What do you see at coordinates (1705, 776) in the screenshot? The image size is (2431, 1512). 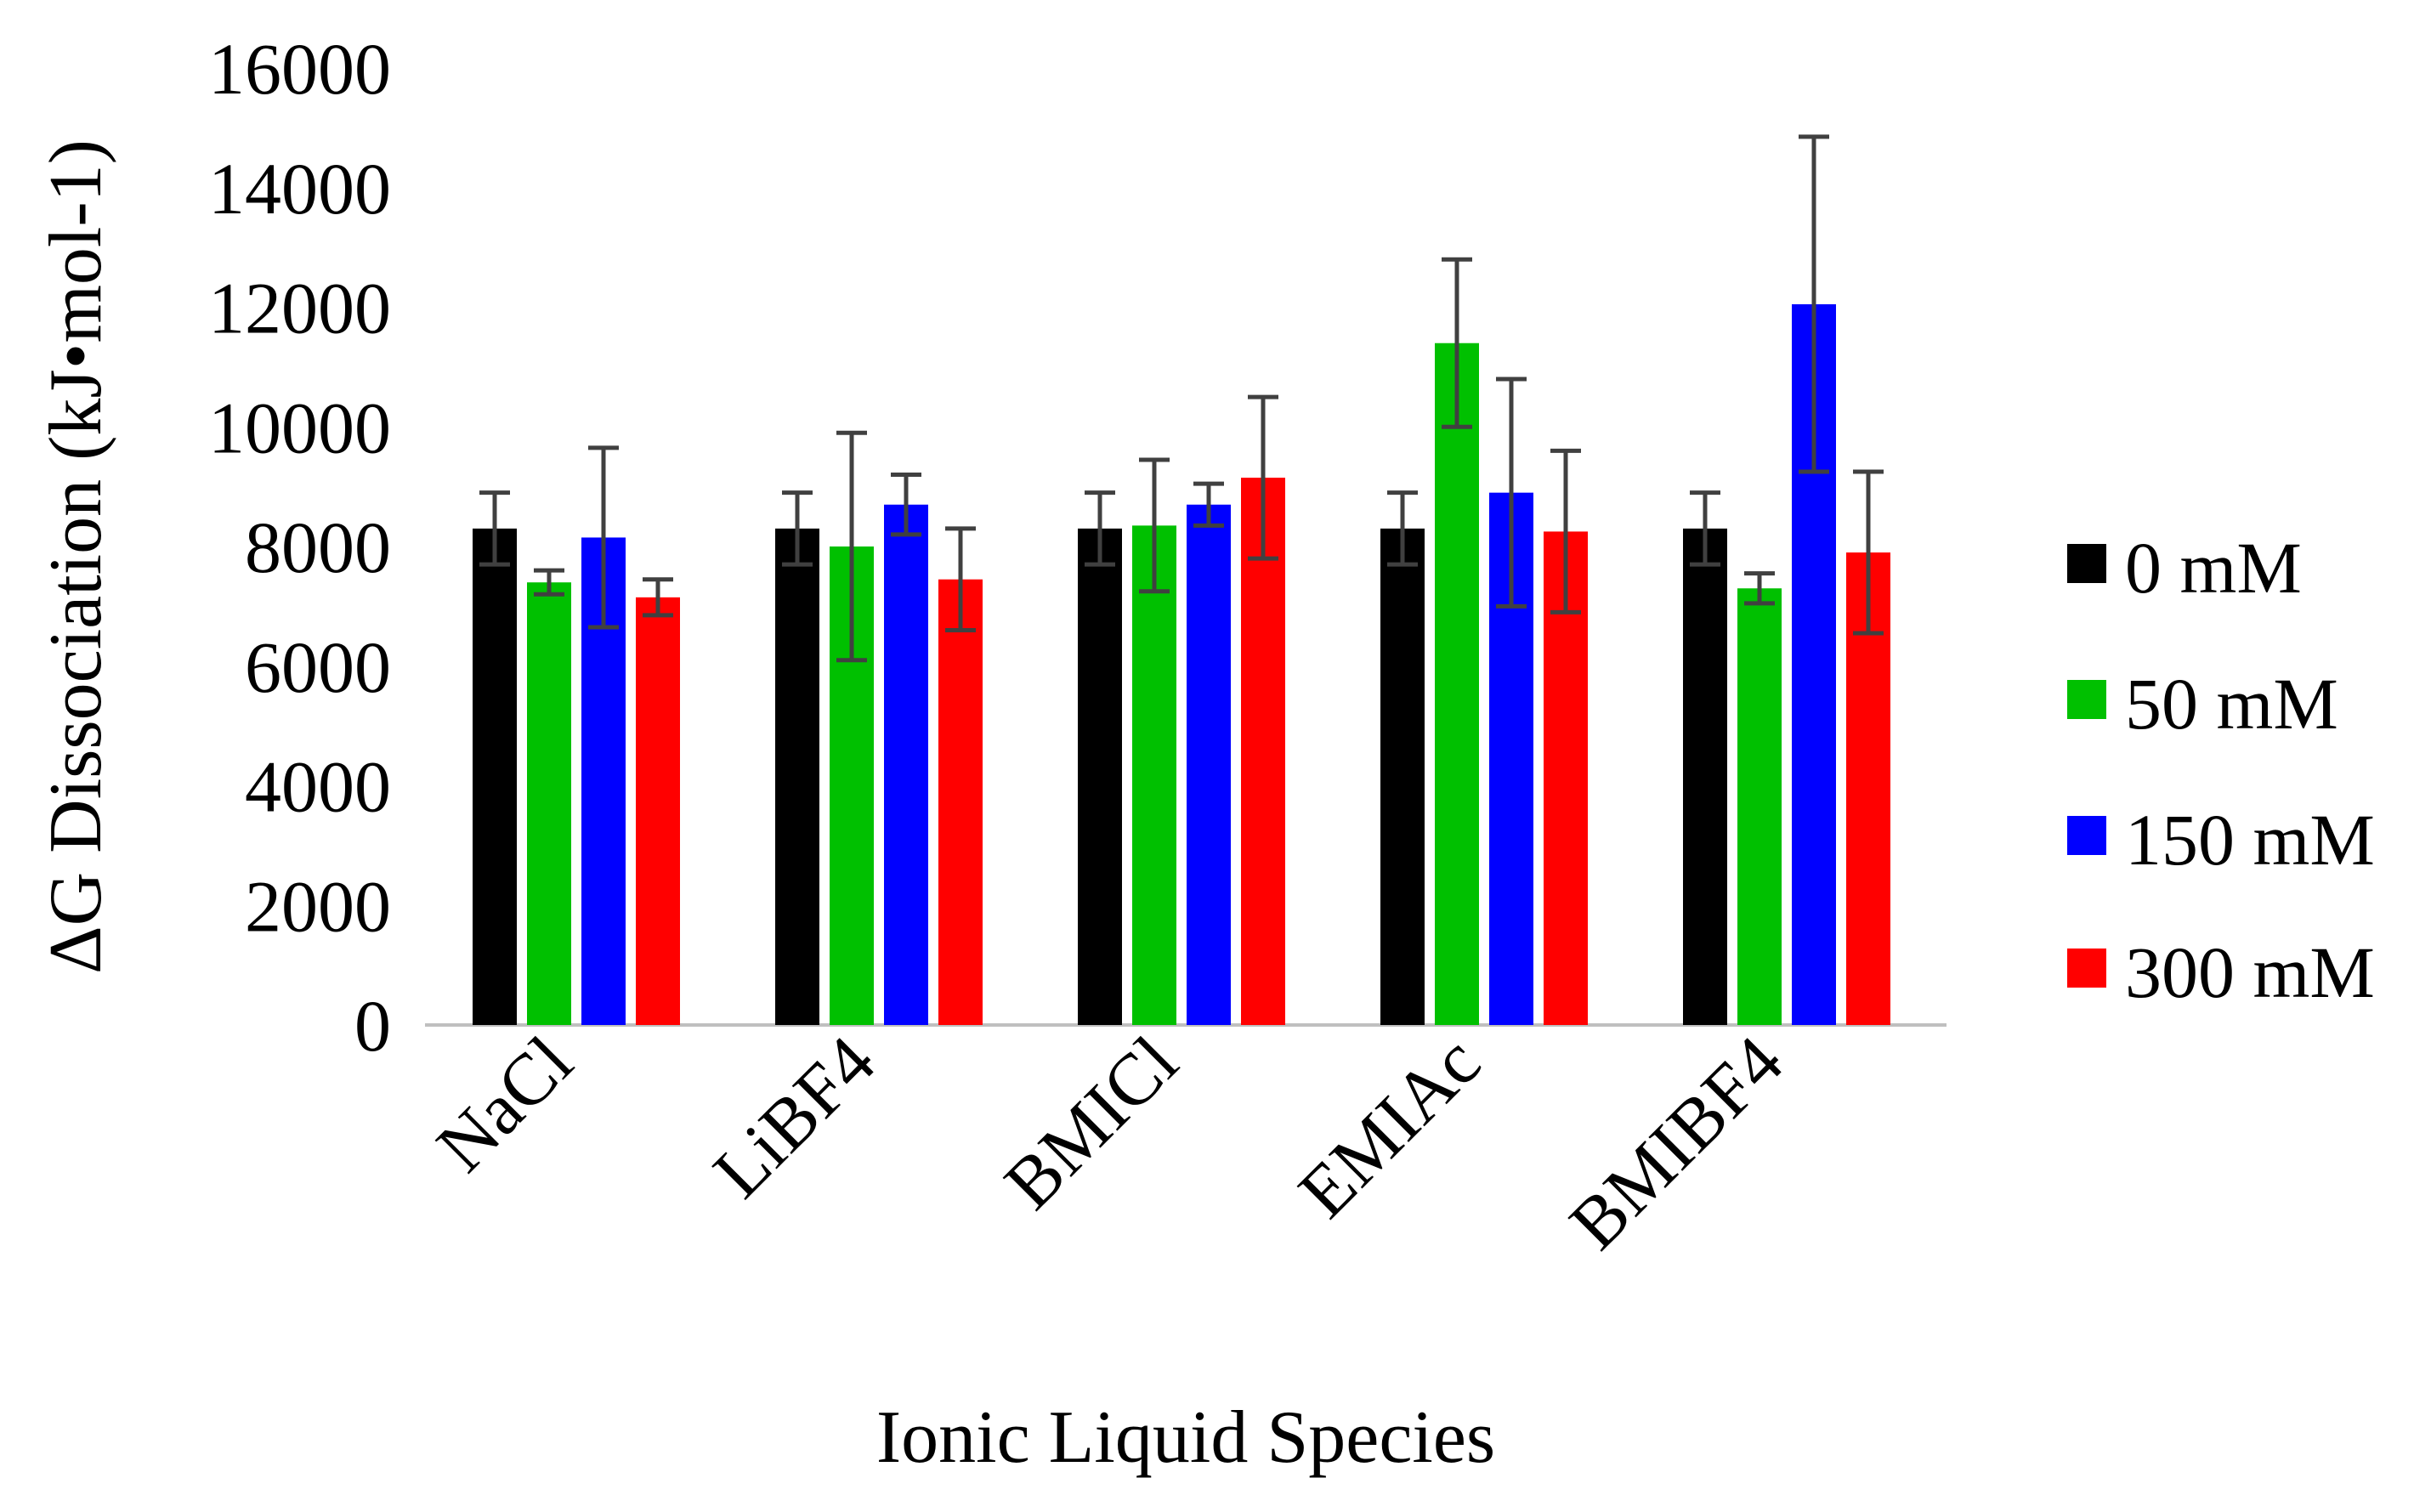 I see `bar-bmibf4-0mm` at bounding box center [1705, 776].